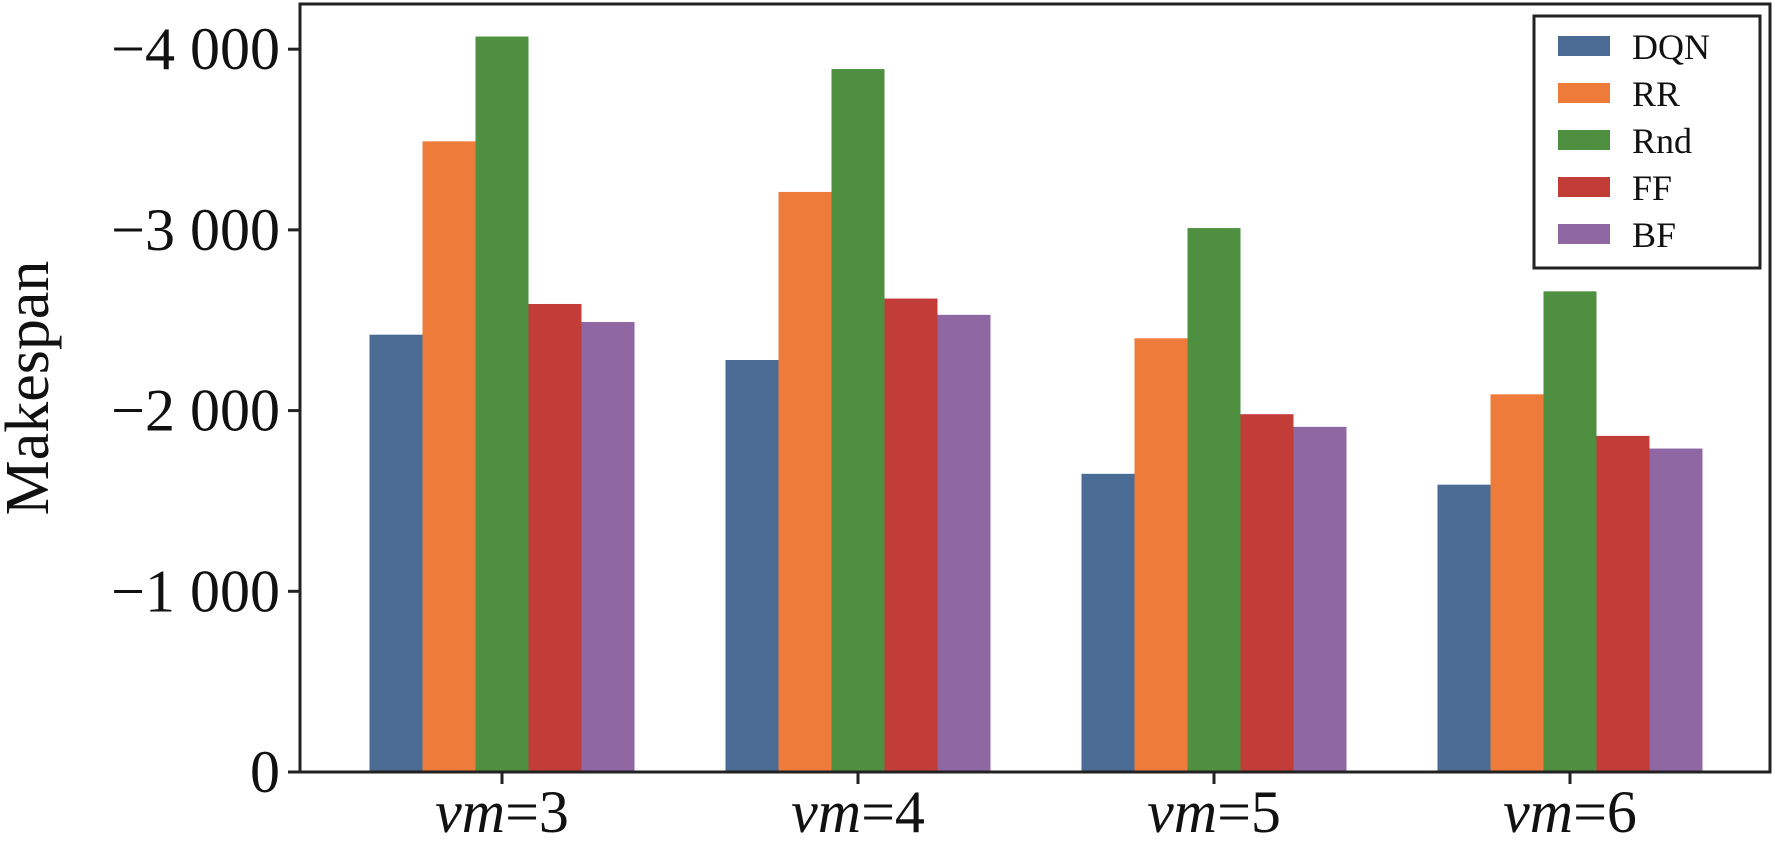  What do you see at coordinates (195, 411) in the screenshot?
I see `y-tick-label: −2 000` at bounding box center [195, 411].